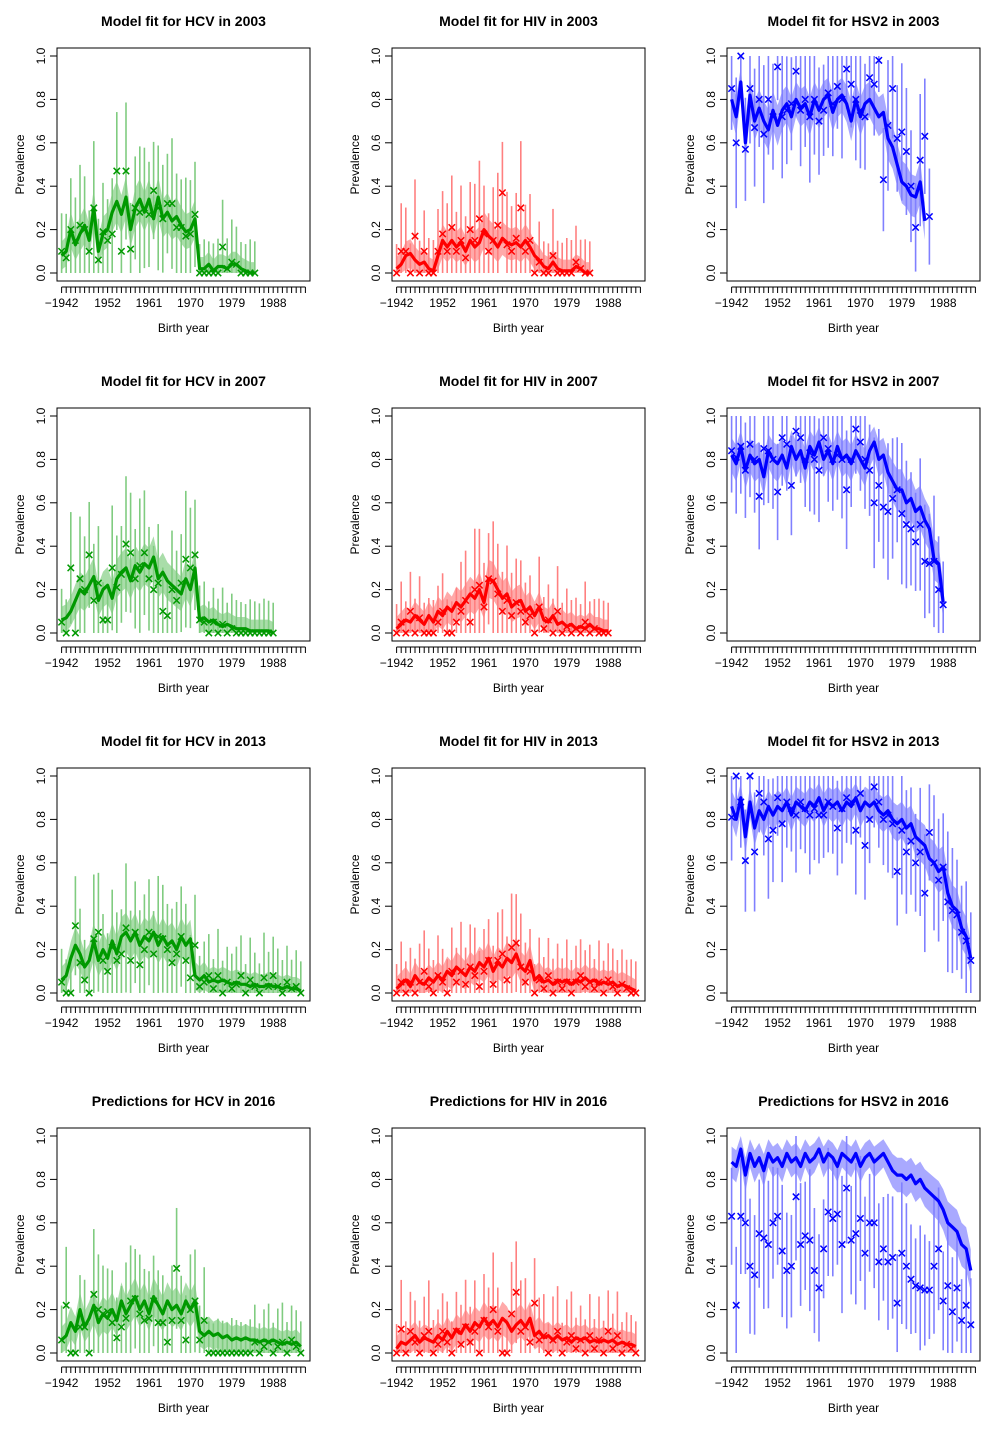 The height and width of the screenshot is (1435, 1000). I want to click on y-tick-label: 0.4, so click(711, 186).